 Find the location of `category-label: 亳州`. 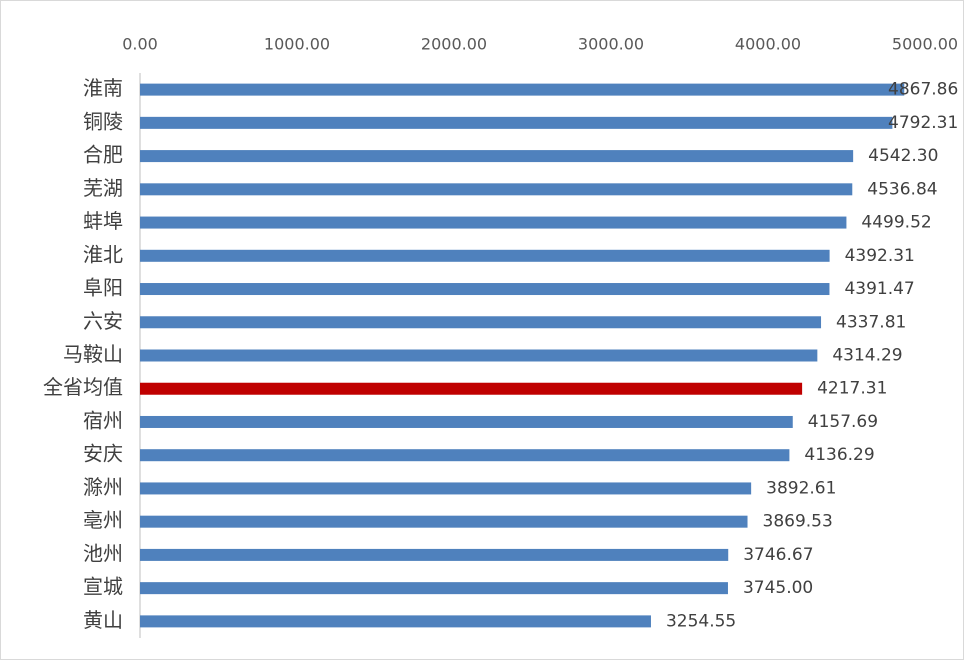

category-label: 亳州 is located at coordinates (103, 520).